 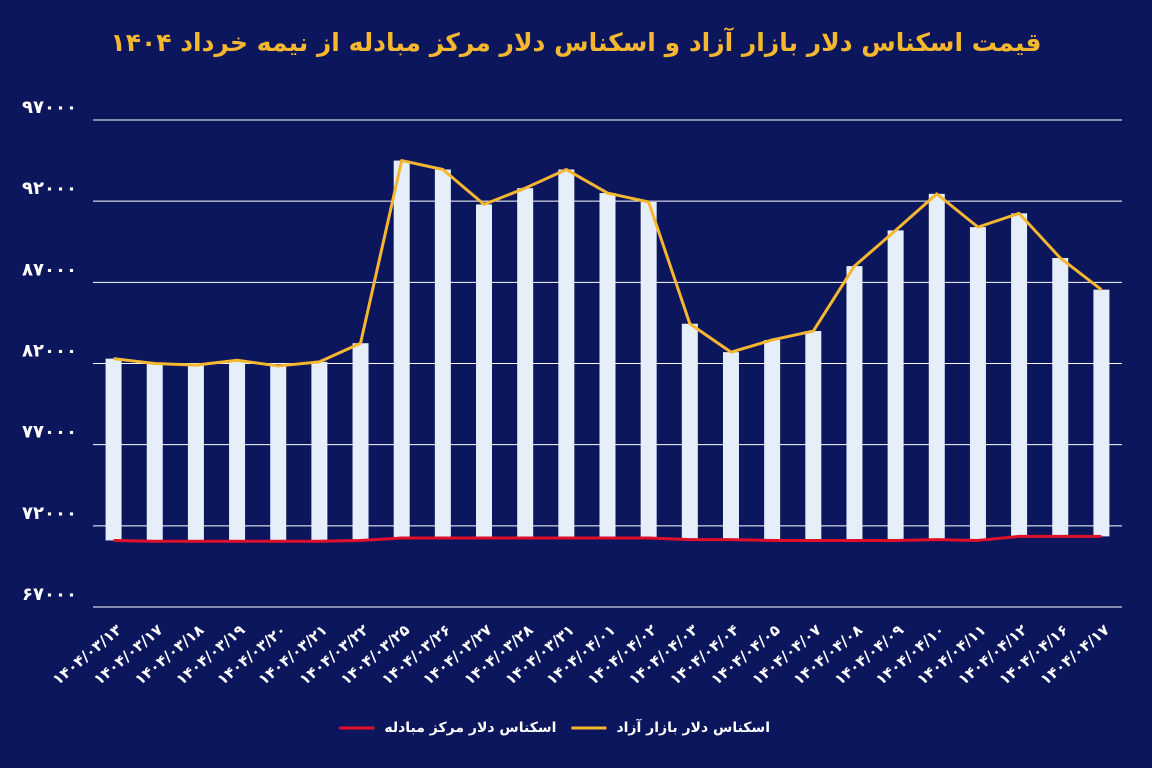 I want to click on y-tick-label: ۷۷۰۰۰, so click(x=49, y=432).